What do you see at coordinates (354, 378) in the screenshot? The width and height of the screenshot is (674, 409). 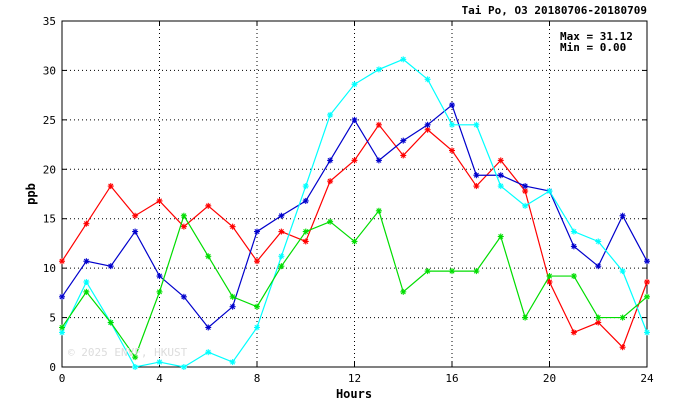 I see `x-tick-label: 12` at bounding box center [354, 378].